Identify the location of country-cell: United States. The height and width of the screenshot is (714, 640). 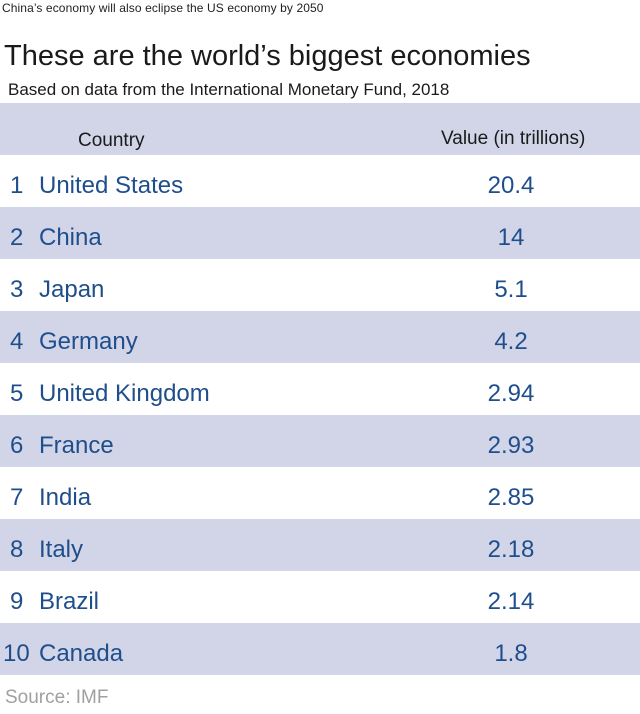
(111, 185).